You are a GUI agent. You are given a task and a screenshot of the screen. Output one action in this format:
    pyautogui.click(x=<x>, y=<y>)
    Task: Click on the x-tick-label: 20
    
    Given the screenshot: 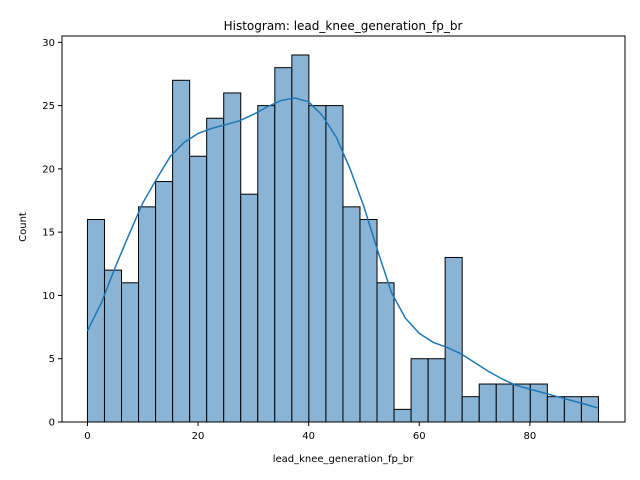 What is the action you would take?
    pyautogui.click(x=198, y=436)
    